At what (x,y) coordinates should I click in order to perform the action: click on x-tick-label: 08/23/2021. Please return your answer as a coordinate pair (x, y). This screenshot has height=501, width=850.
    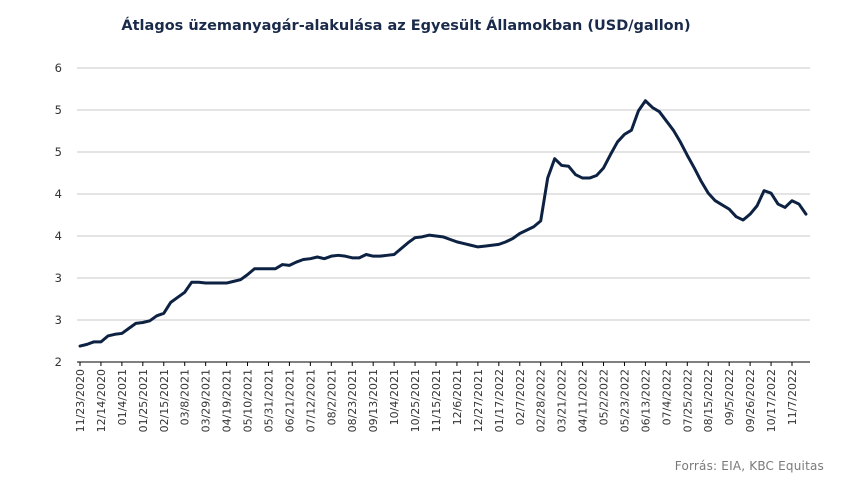
    Looking at the image, I should click on (352, 400).